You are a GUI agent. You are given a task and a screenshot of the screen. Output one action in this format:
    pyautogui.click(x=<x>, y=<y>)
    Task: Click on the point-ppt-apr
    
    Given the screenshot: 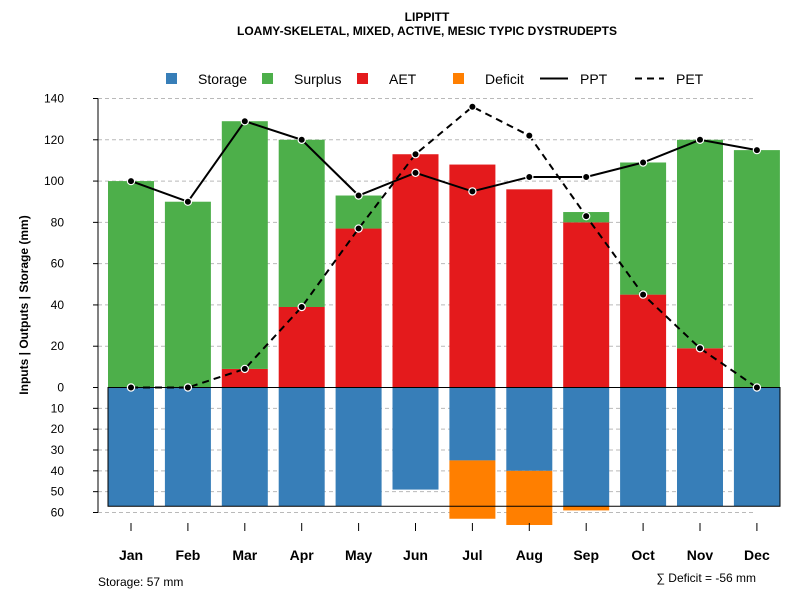 What is the action you would take?
    pyautogui.click(x=301, y=139)
    